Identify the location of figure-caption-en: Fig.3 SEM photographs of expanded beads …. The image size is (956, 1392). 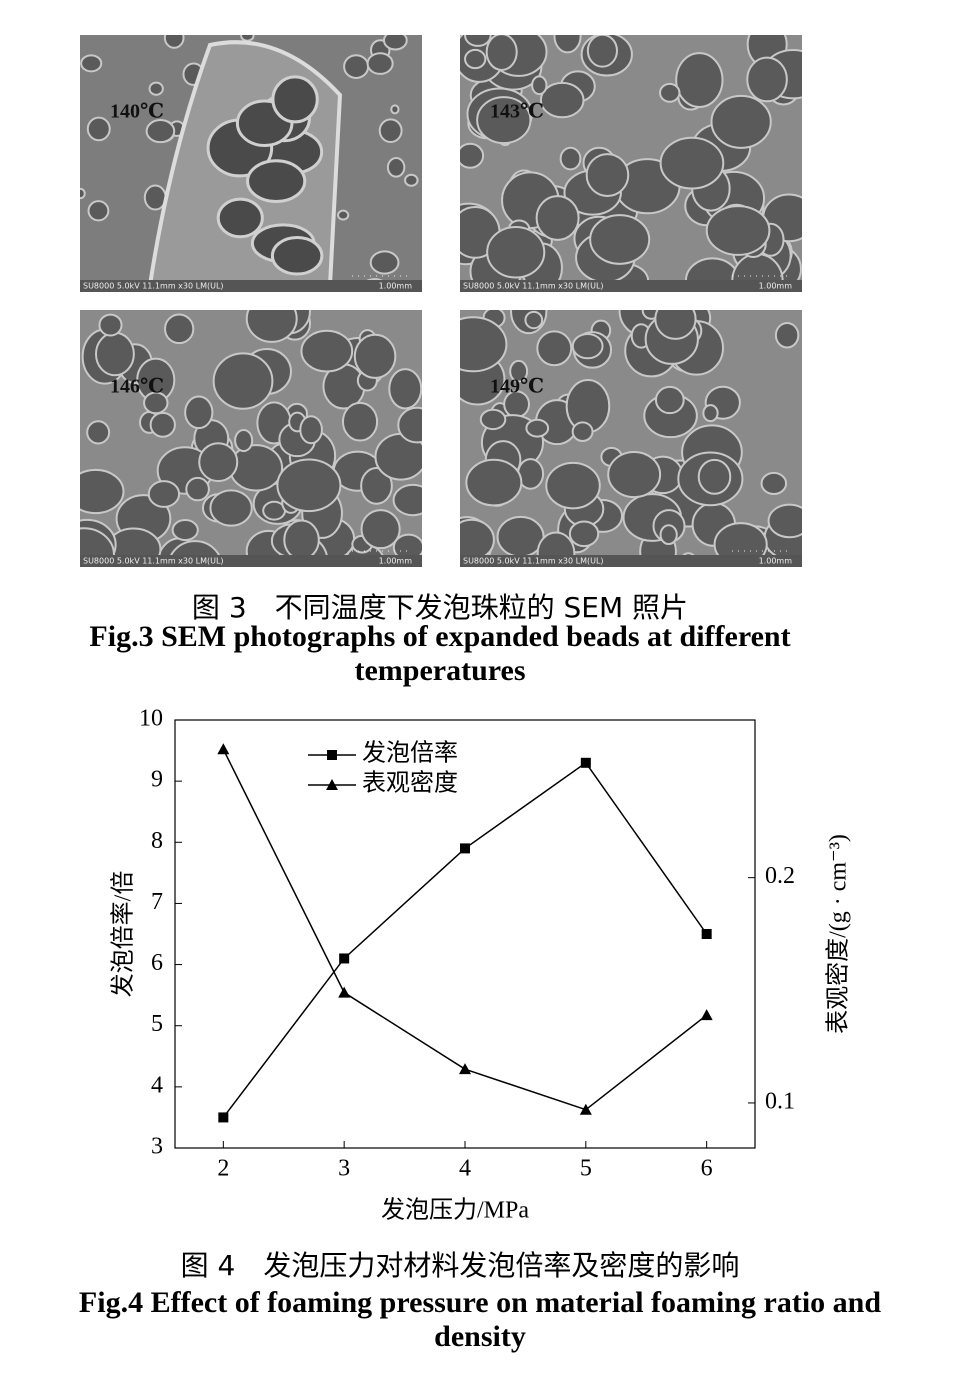
(440, 653).